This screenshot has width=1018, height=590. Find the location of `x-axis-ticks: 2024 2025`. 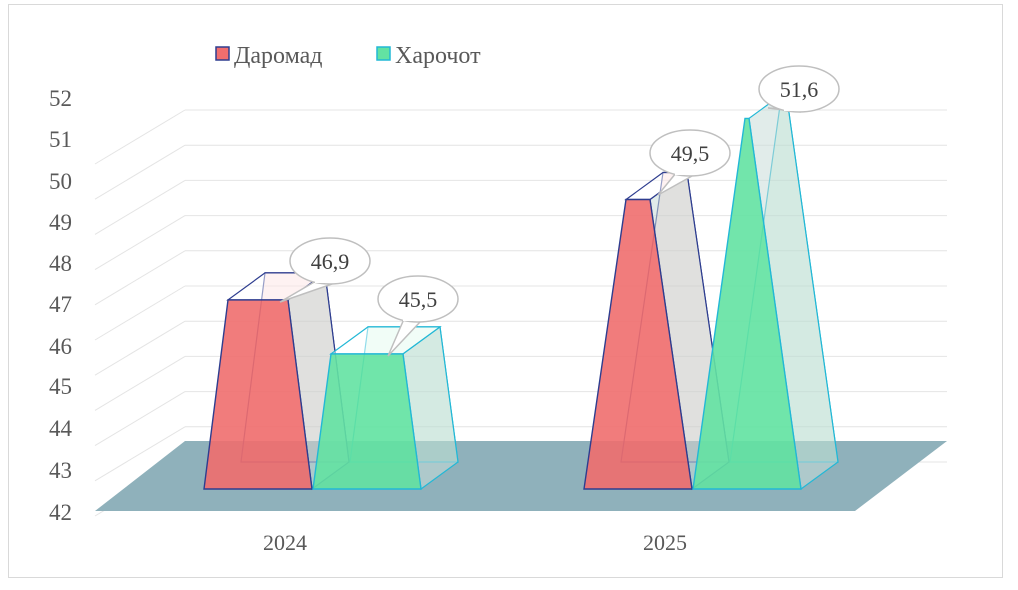

x-axis-ticks: 2024 2025 is located at coordinates (475, 542).